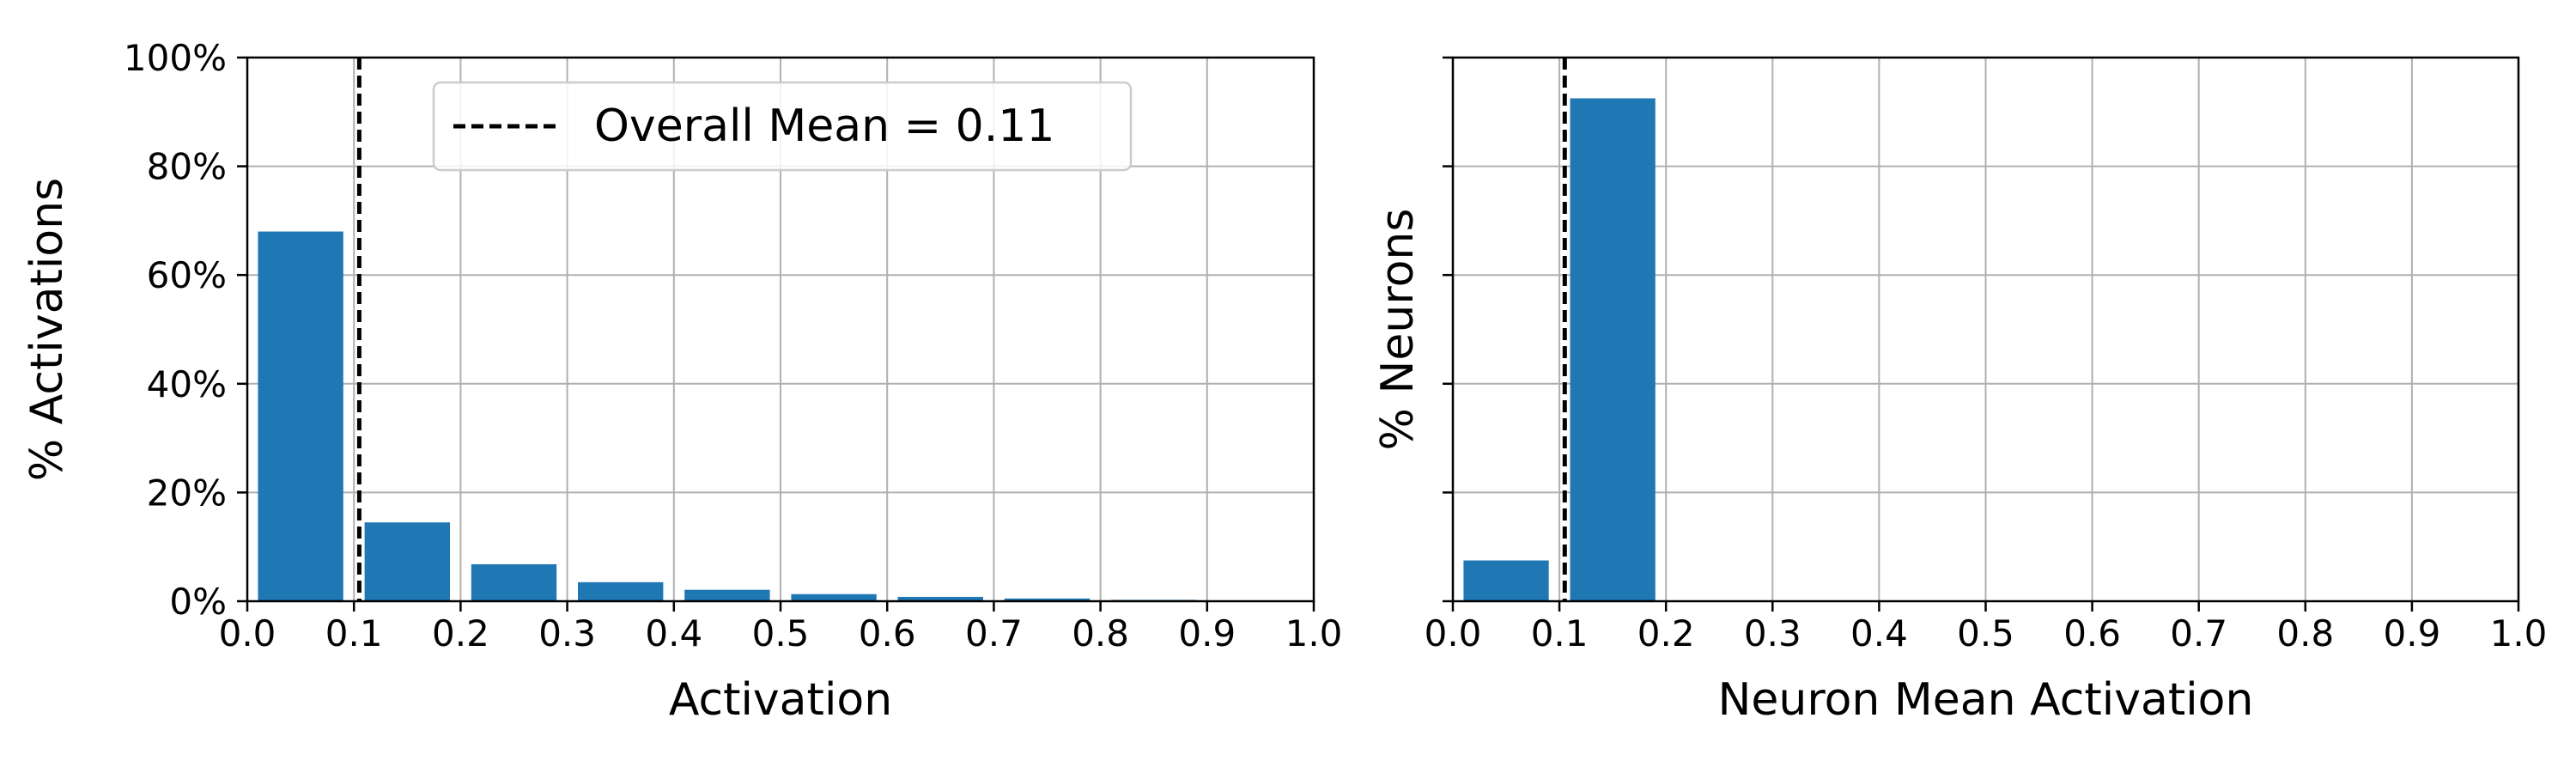  Describe the element at coordinates (824, 126) in the screenshot. I see `legend-label: Overall Mean = 0.11` at that location.